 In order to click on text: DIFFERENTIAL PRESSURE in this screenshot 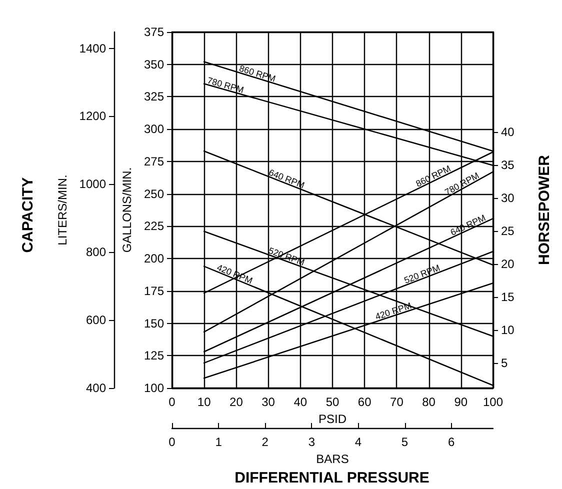, I will do `click(332, 478)`.